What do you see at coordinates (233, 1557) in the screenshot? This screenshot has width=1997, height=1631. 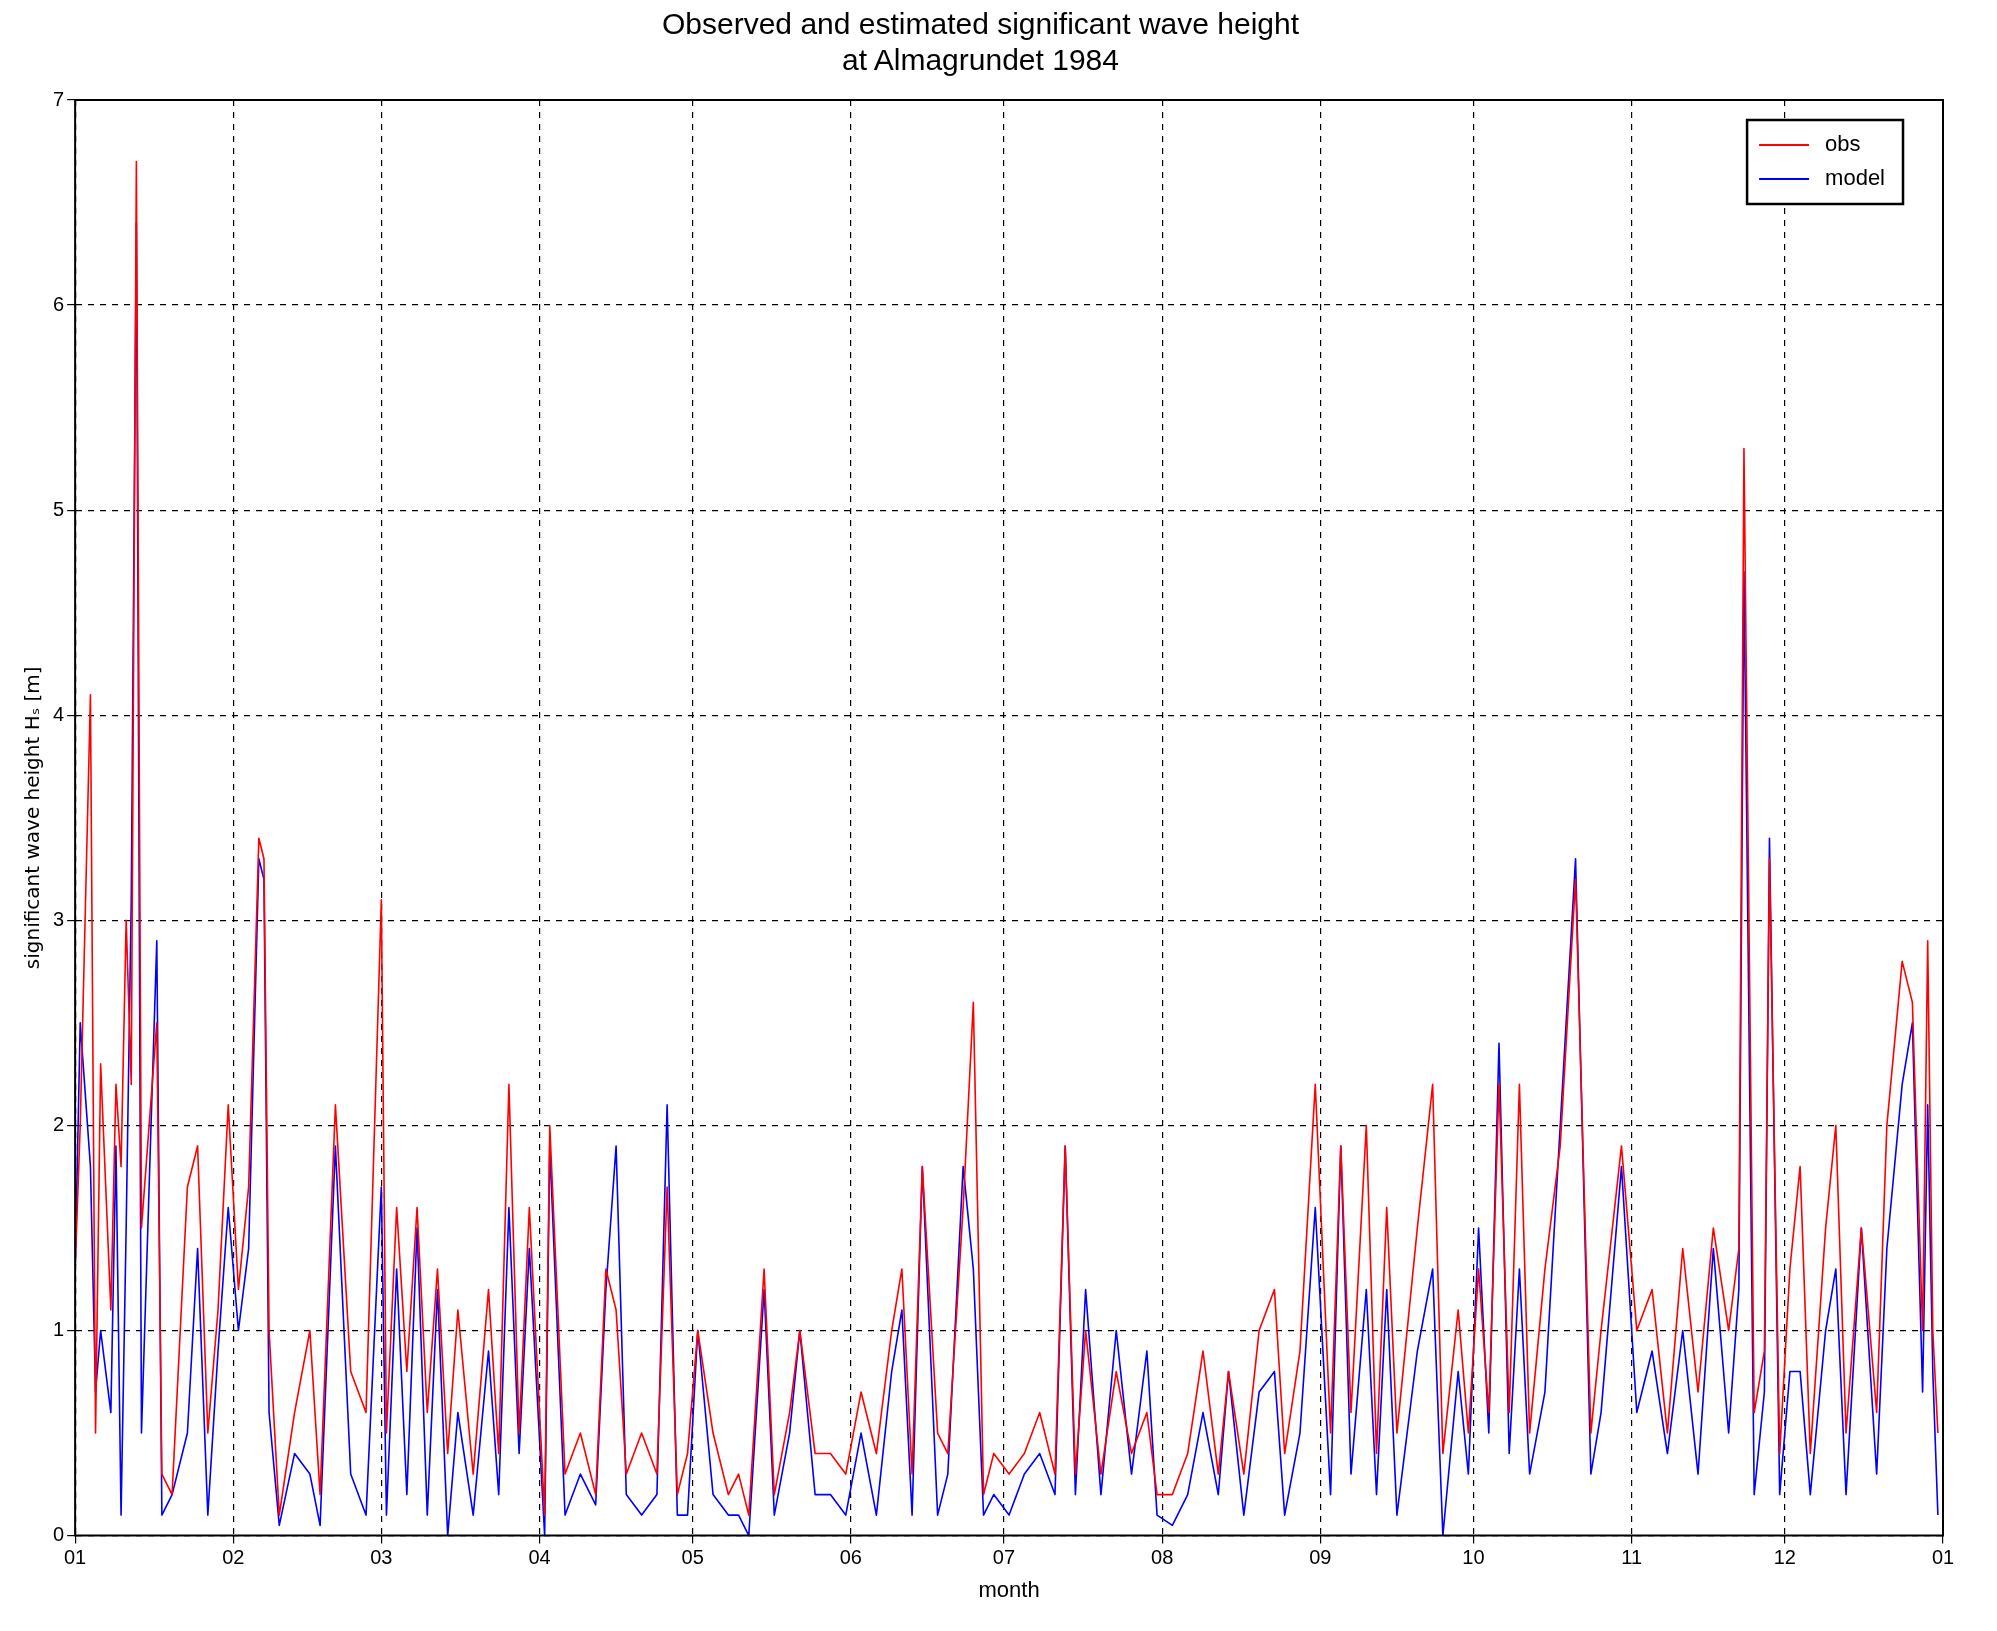 I see `x-tick-label: 02` at bounding box center [233, 1557].